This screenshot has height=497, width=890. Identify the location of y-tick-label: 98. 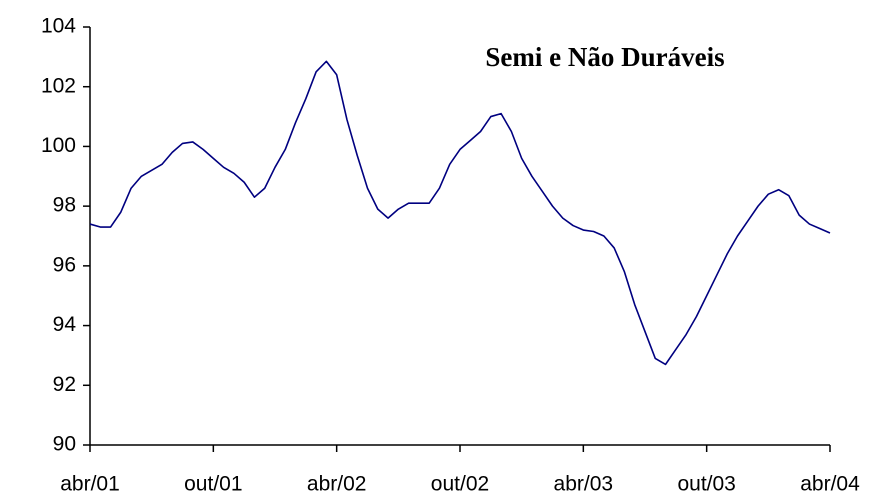
(64, 205).